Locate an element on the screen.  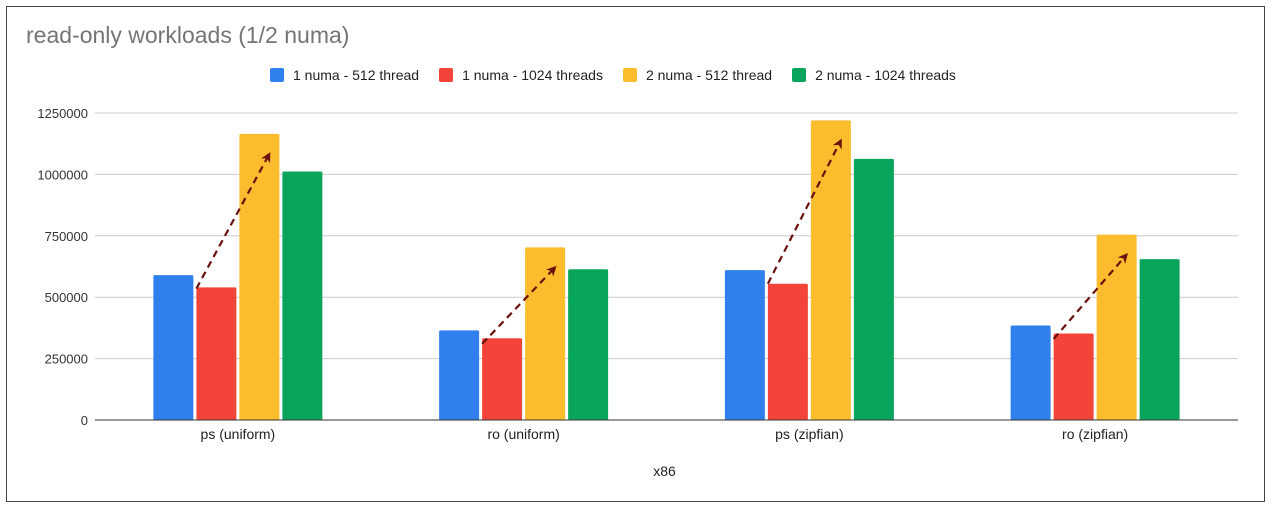
y-tick-label: 250000 is located at coordinates (66, 359).